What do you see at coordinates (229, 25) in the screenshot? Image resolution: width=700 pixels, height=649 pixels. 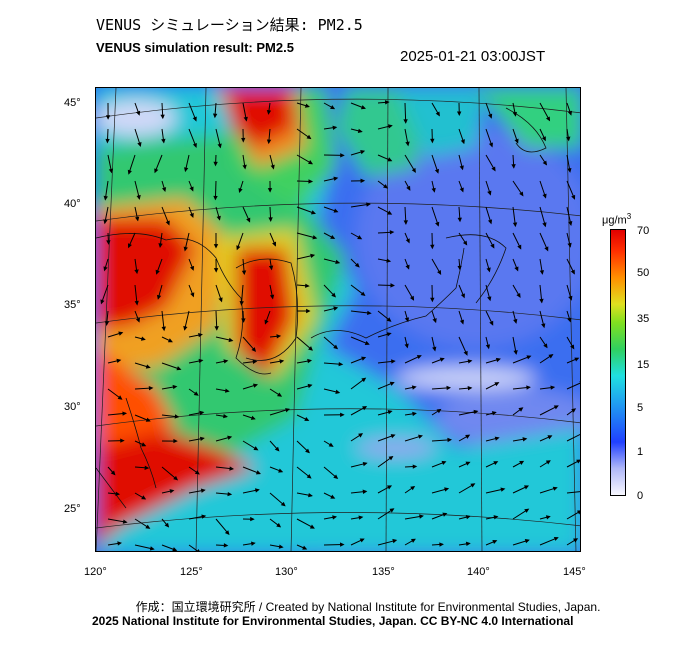 I see `title-japanese: VENUS シミュレーション結果: PM2.5` at bounding box center [229, 25].